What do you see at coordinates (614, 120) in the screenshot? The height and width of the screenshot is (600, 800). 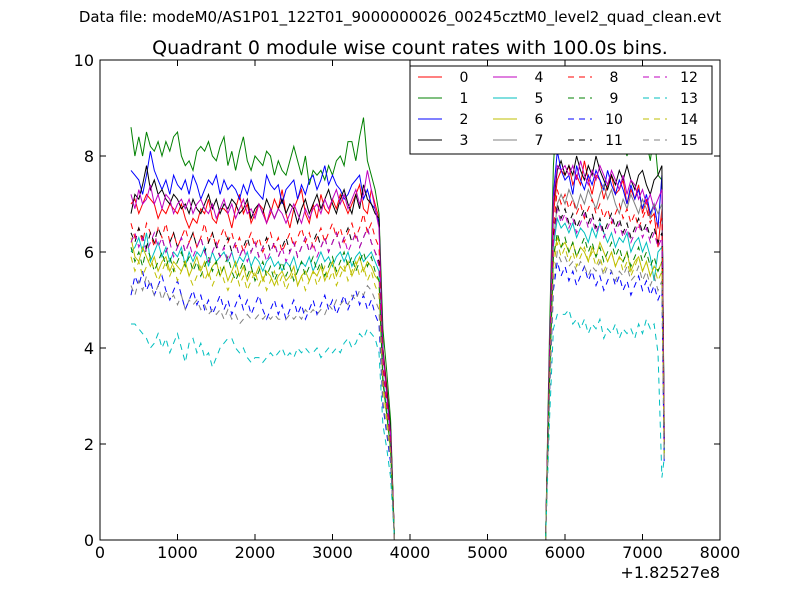 I see `legend-label-10: 10` at bounding box center [614, 120].